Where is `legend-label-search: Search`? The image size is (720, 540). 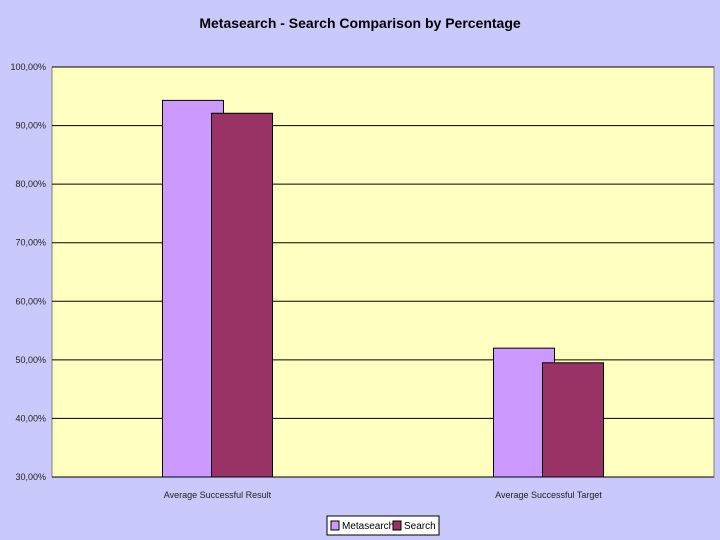 legend-label-search: Search is located at coordinates (420, 526).